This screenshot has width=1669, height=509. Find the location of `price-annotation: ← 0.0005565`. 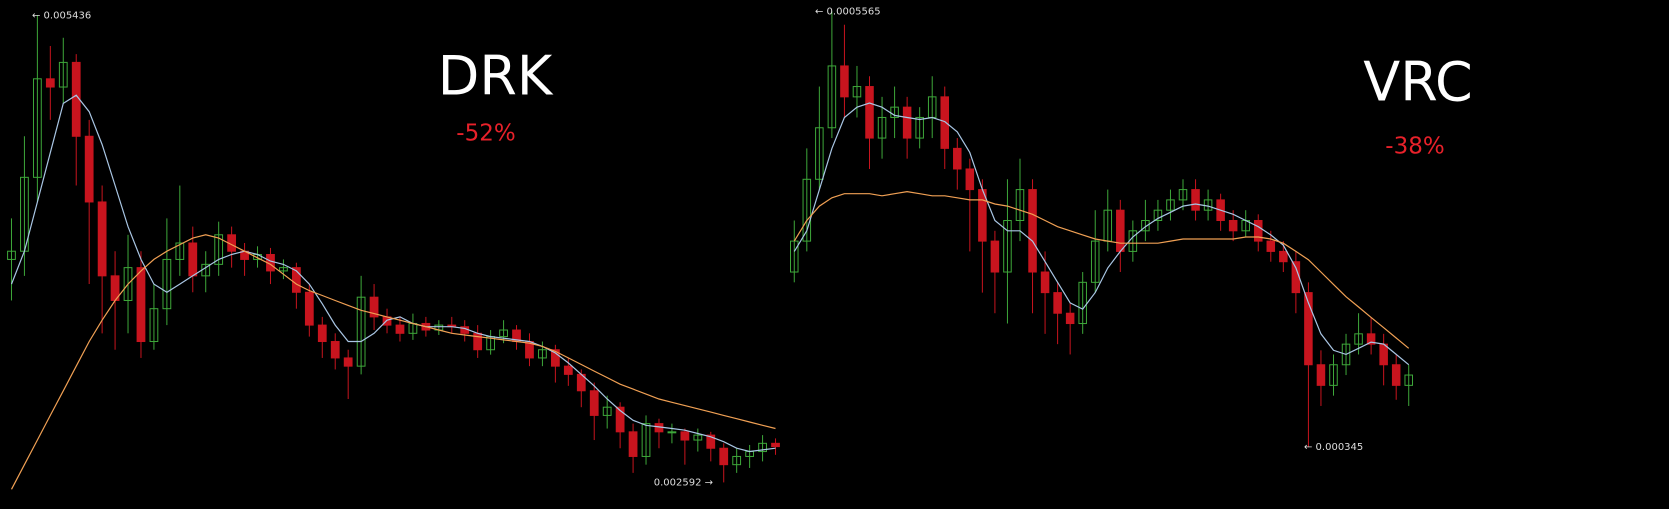

price-annotation: ← 0.0005565 is located at coordinates (848, 11).